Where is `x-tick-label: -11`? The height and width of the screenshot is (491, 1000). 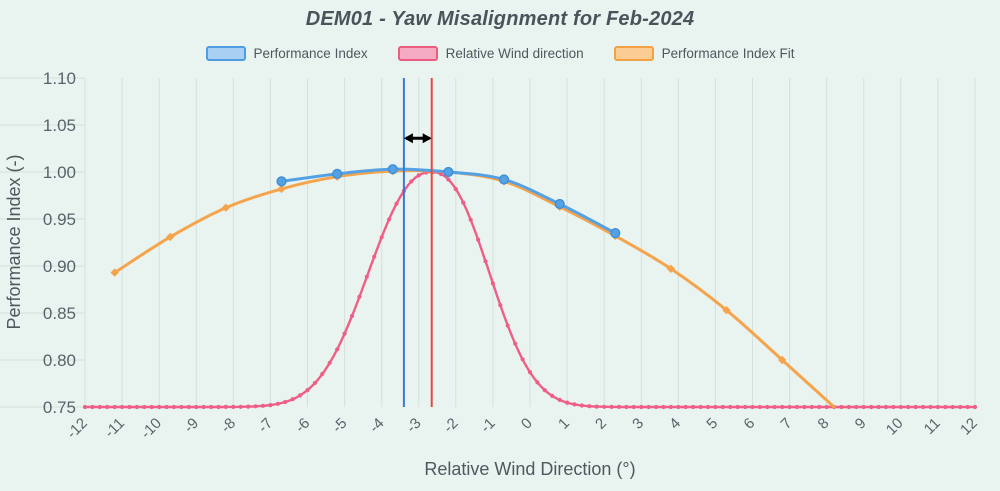
x-tick-label: -11 is located at coordinates (114, 428).